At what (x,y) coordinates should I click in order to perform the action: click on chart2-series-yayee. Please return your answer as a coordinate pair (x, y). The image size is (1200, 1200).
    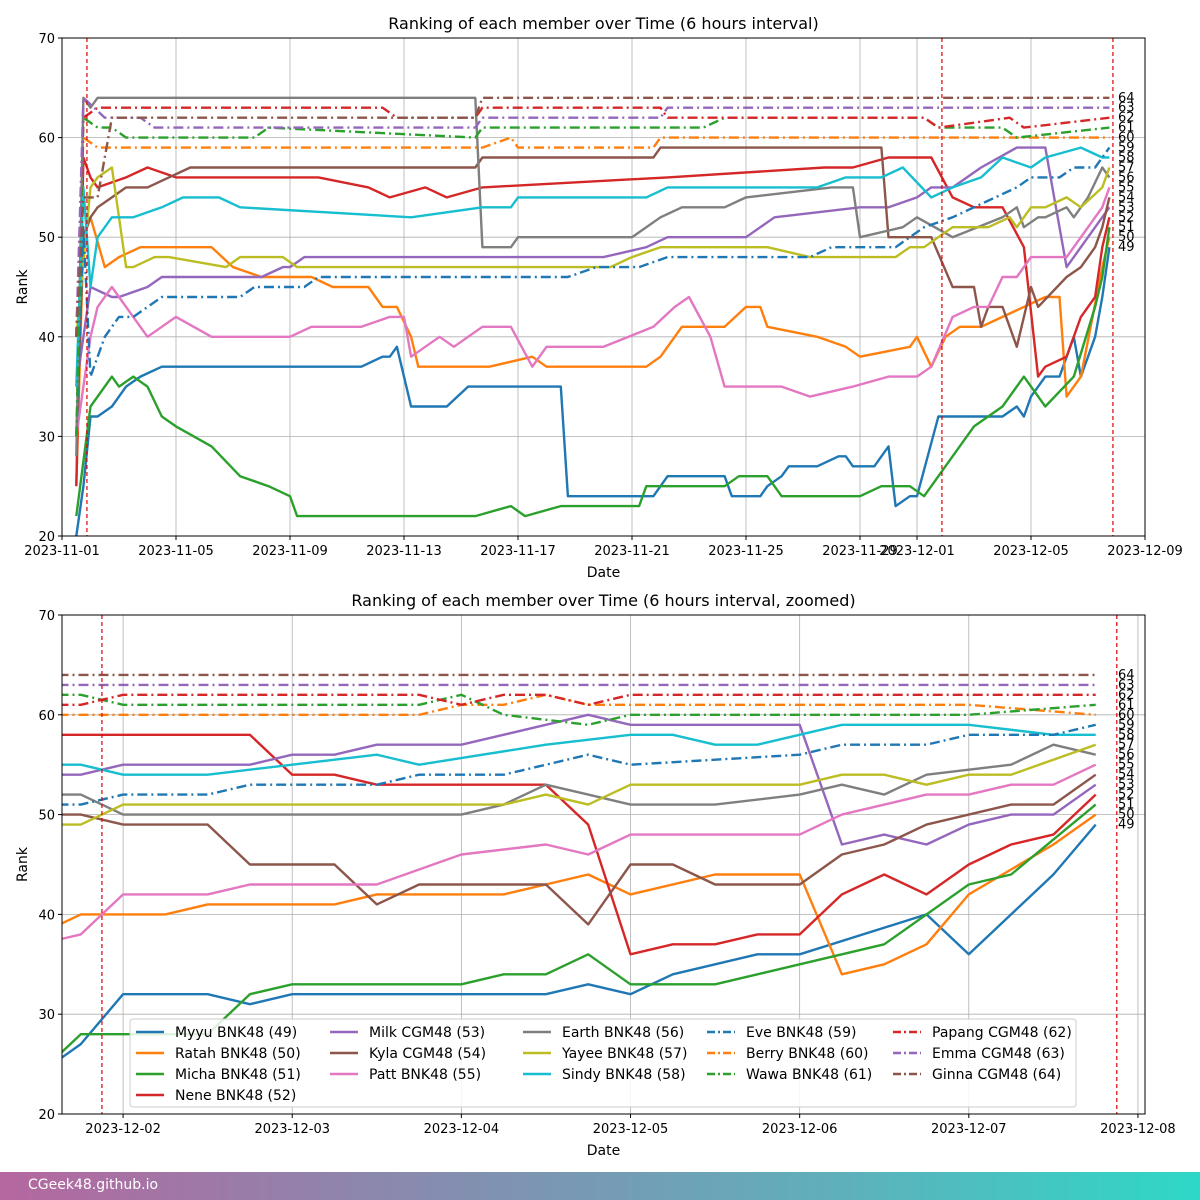
    Looking at the image, I should click on (579, 784).